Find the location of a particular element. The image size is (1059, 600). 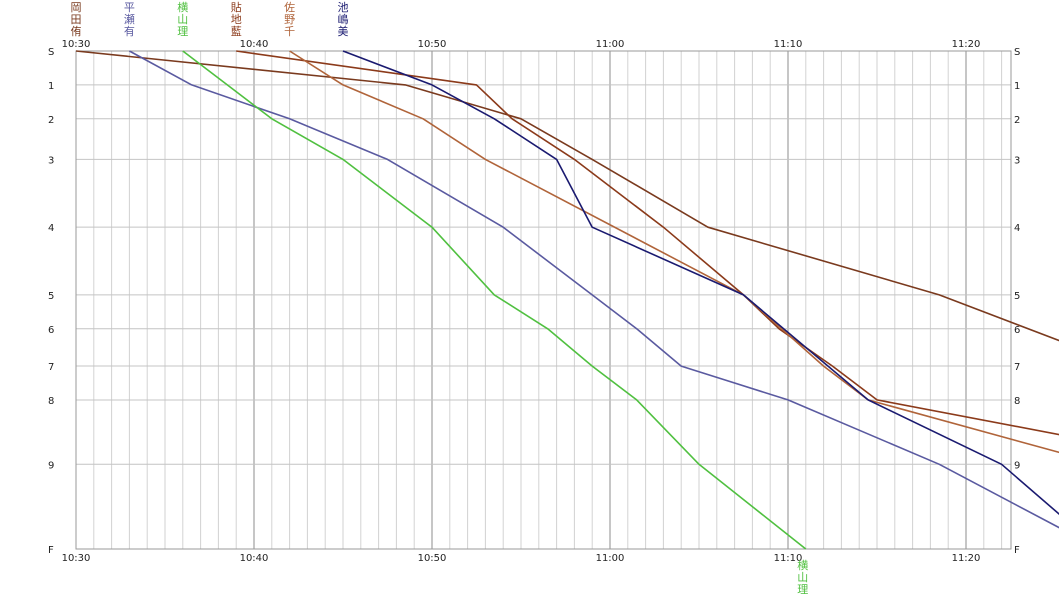

stop-label-right: 8 is located at coordinates (1017, 401).